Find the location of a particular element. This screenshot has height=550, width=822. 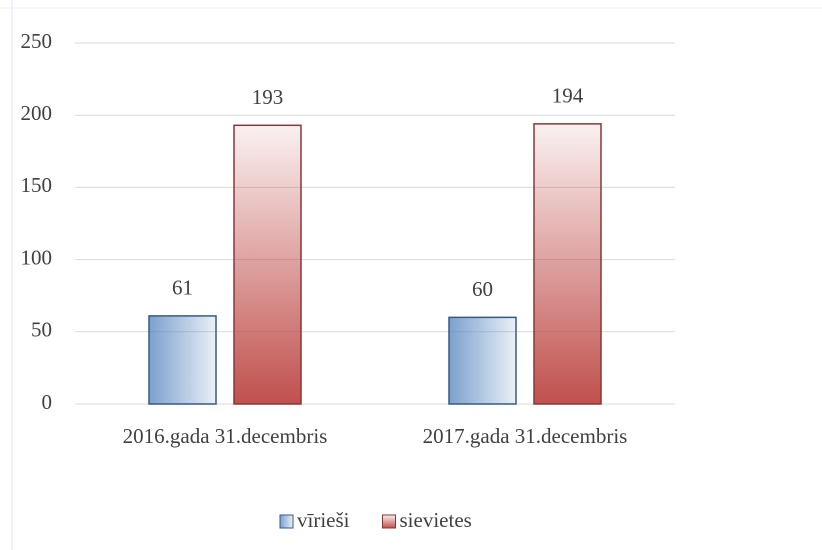

data-label: 60 is located at coordinates (482, 289).